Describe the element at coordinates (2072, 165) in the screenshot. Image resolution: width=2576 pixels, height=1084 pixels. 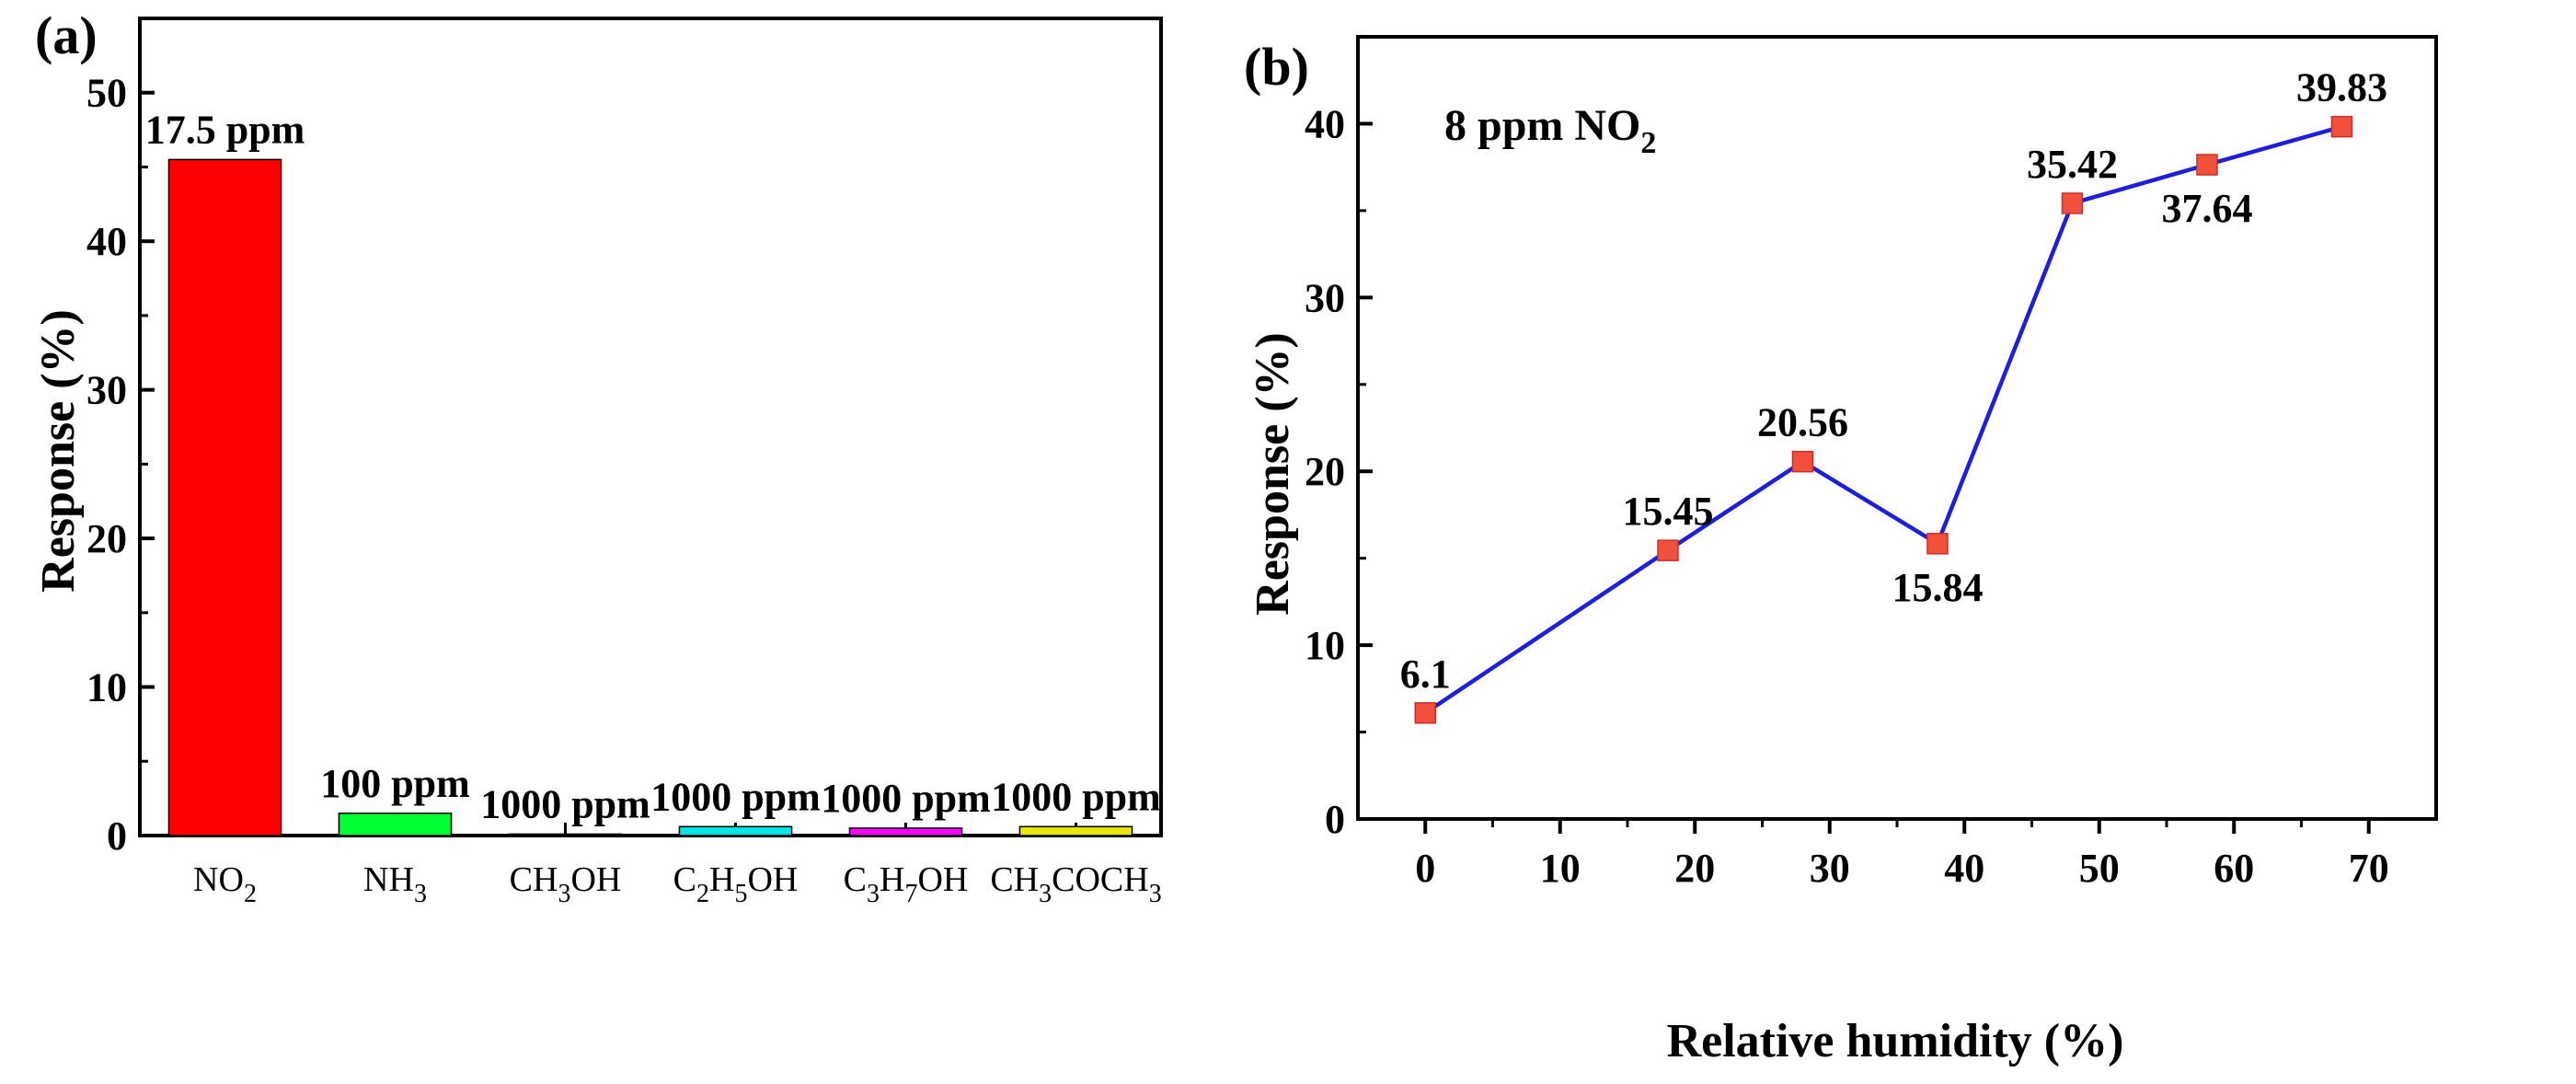
I see `data-label: 35.42` at that location.